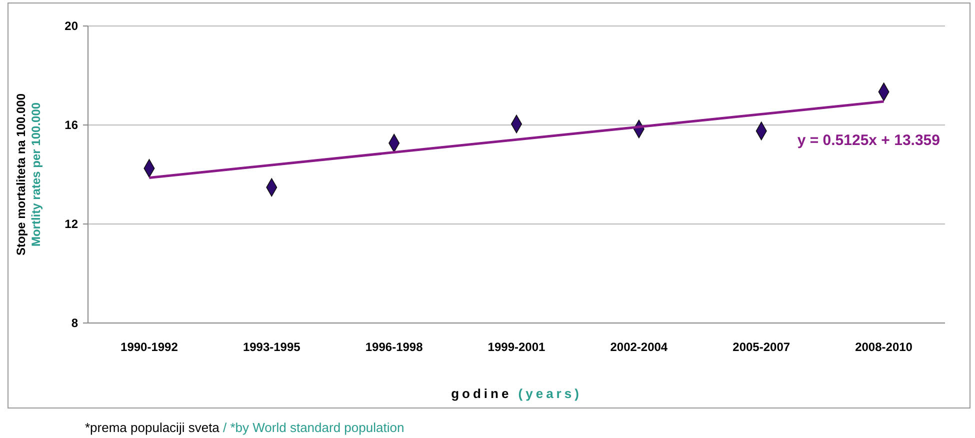 The width and height of the screenshot is (975, 438). Describe the element at coordinates (74, 323) in the screenshot. I see `y-tick-label: 8` at that location.